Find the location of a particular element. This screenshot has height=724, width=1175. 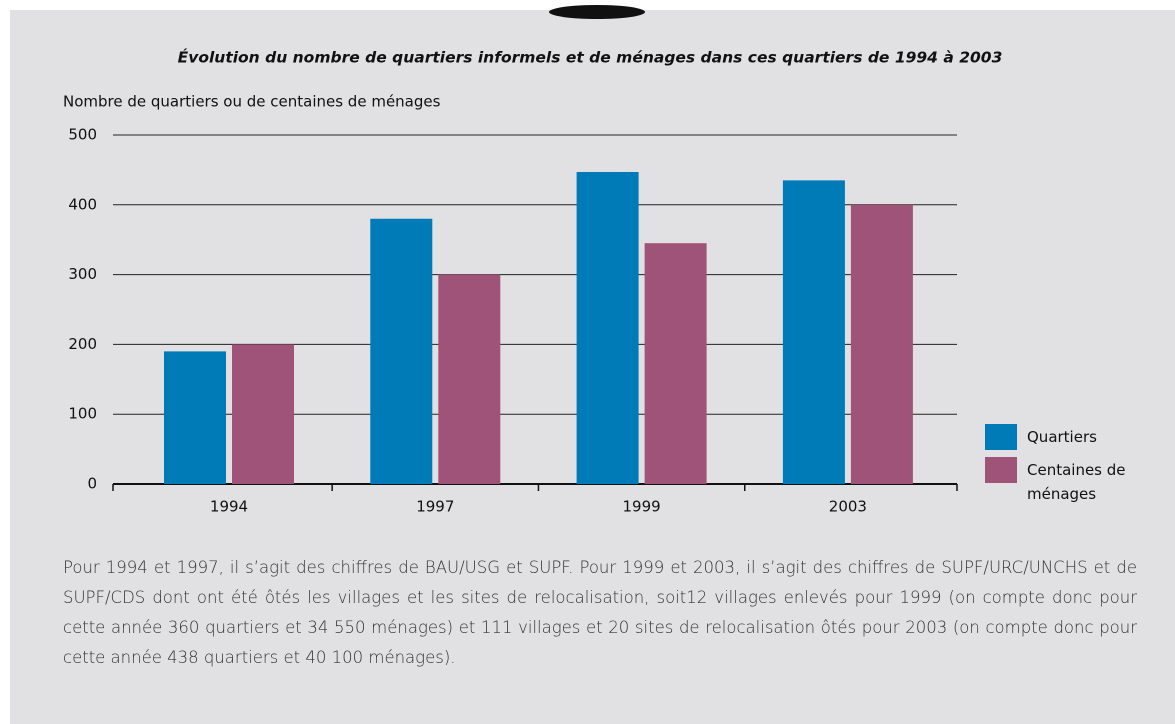

y-tick-label: 100 is located at coordinates (82, 414).